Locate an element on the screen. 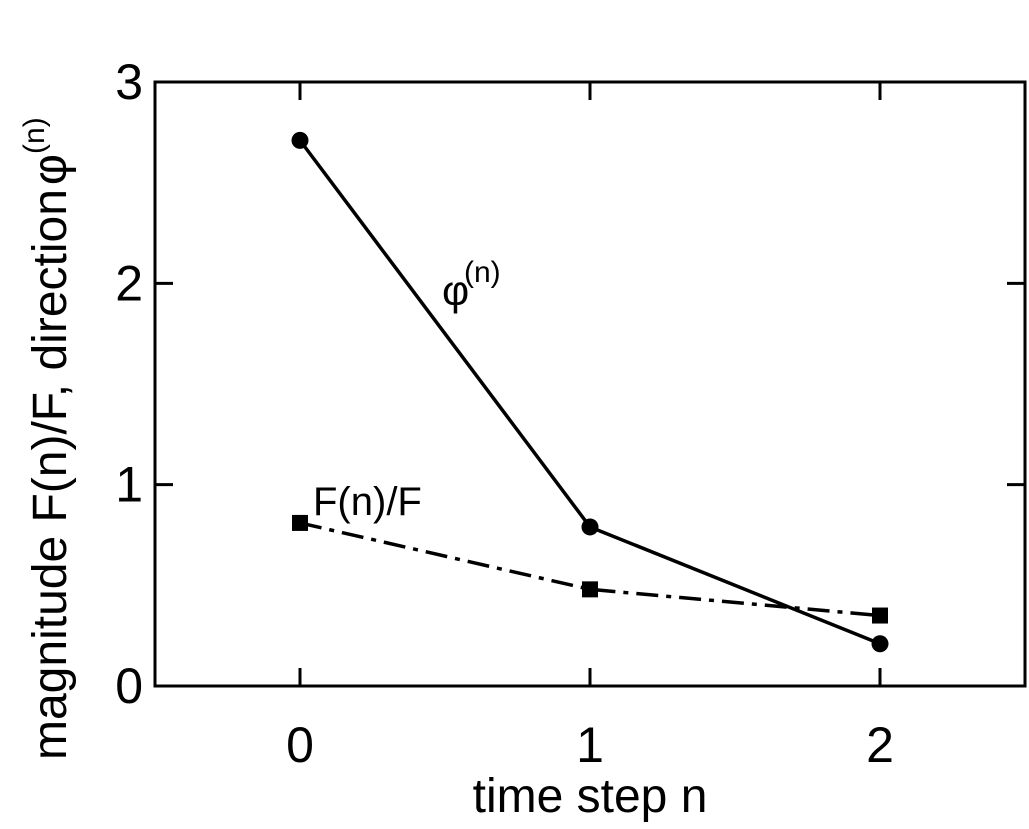 The height and width of the screenshot is (829, 1029). phi-series-label: φ (n) is located at coordinates (471, 285).